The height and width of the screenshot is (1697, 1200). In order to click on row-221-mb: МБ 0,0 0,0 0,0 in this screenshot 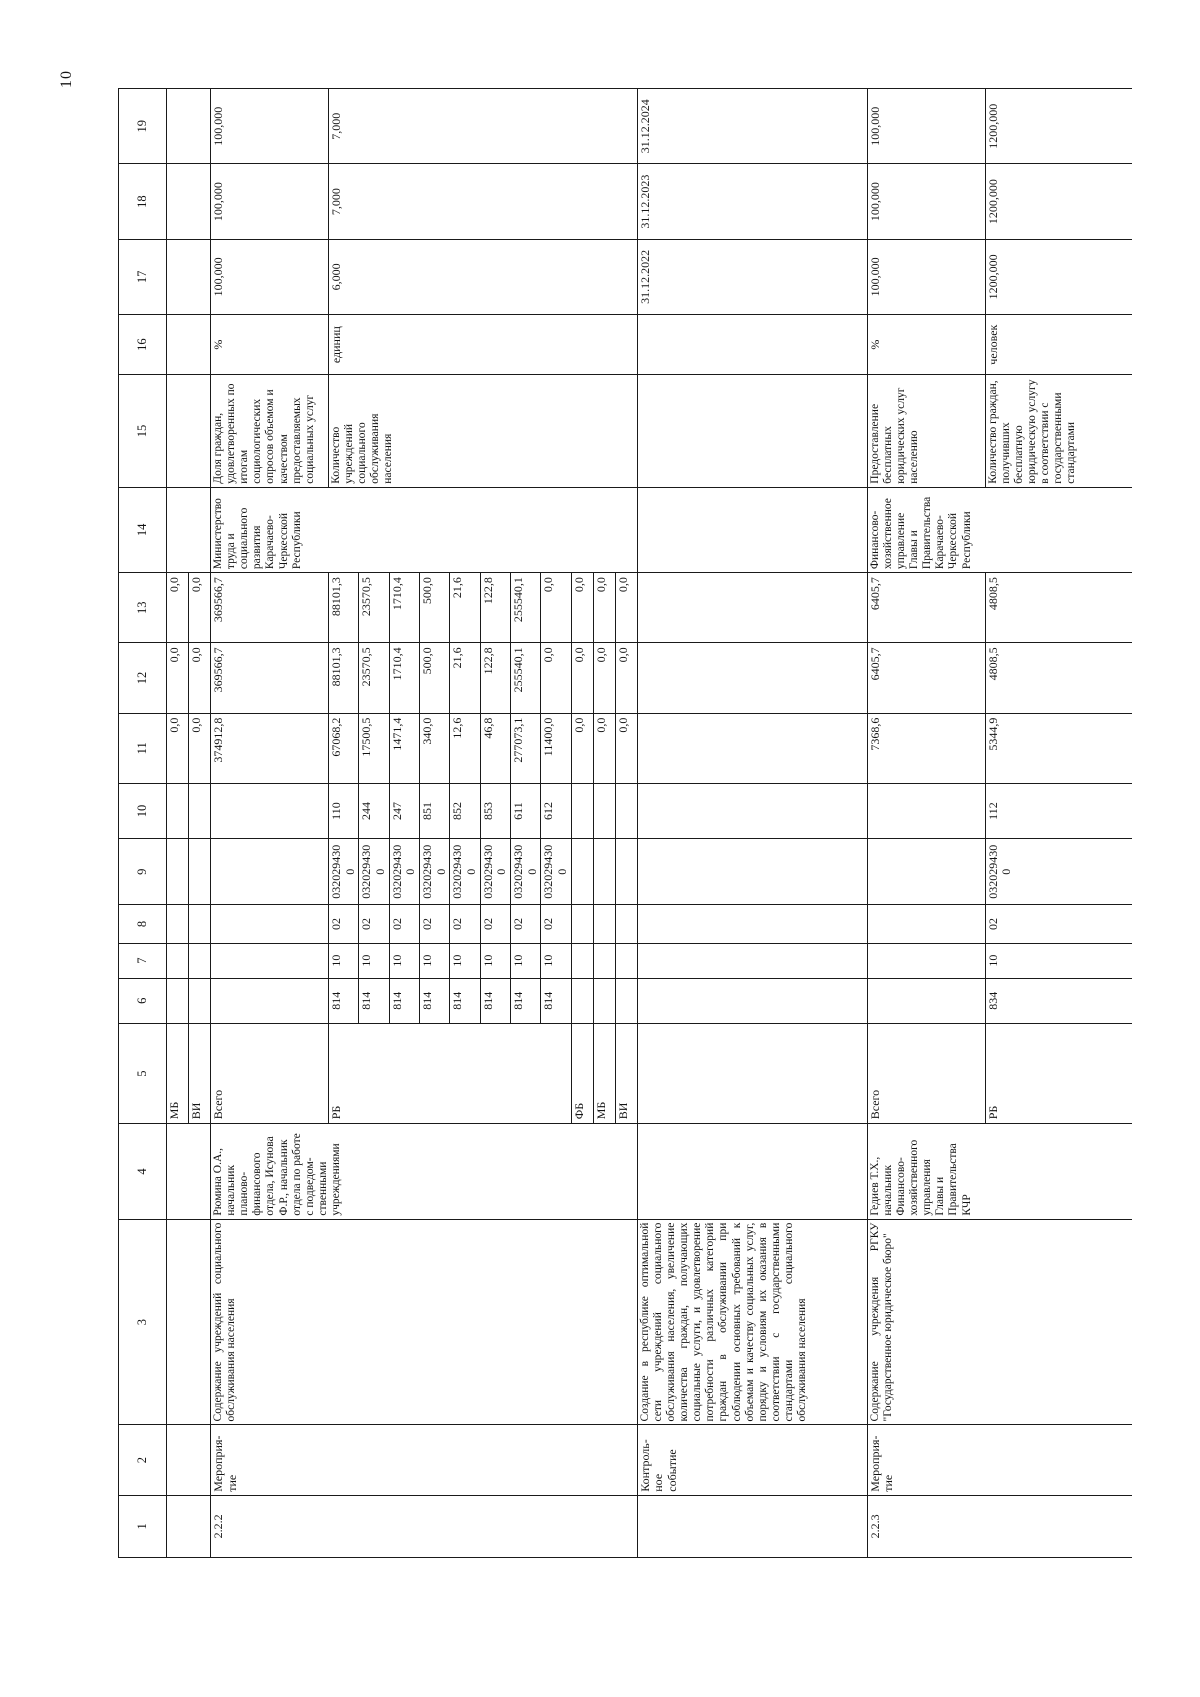, I will do `click(188, 823)`.